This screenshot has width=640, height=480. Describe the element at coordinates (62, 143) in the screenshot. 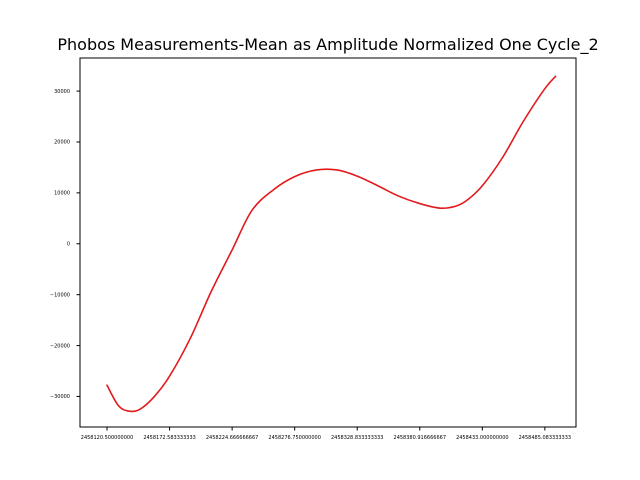

I see `y-tick-label: 20000` at that location.